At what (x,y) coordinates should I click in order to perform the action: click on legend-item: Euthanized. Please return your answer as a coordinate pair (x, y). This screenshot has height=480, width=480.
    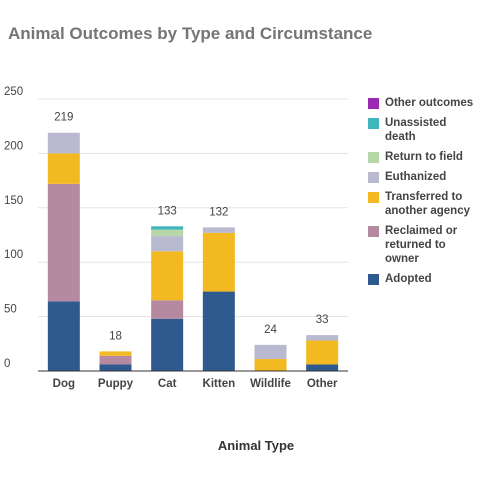
    Looking at the image, I should click on (424, 177).